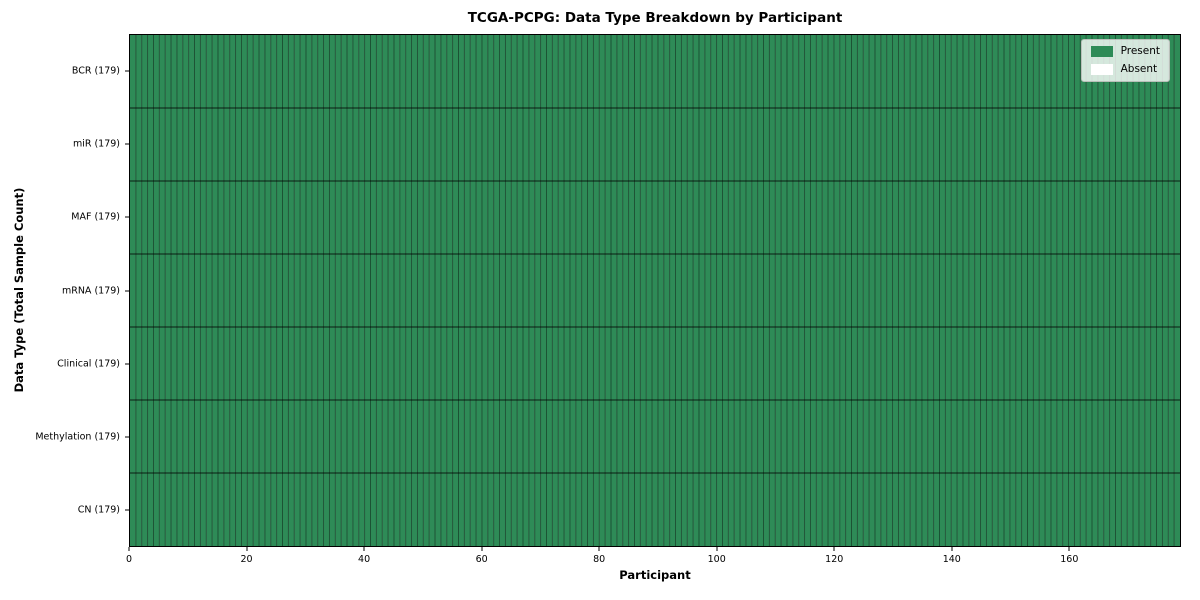 This screenshot has width=1200, height=600. Describe the element at coordinates (834, 559) in the screenshot. I see `x-tick-label: 120` at that location.